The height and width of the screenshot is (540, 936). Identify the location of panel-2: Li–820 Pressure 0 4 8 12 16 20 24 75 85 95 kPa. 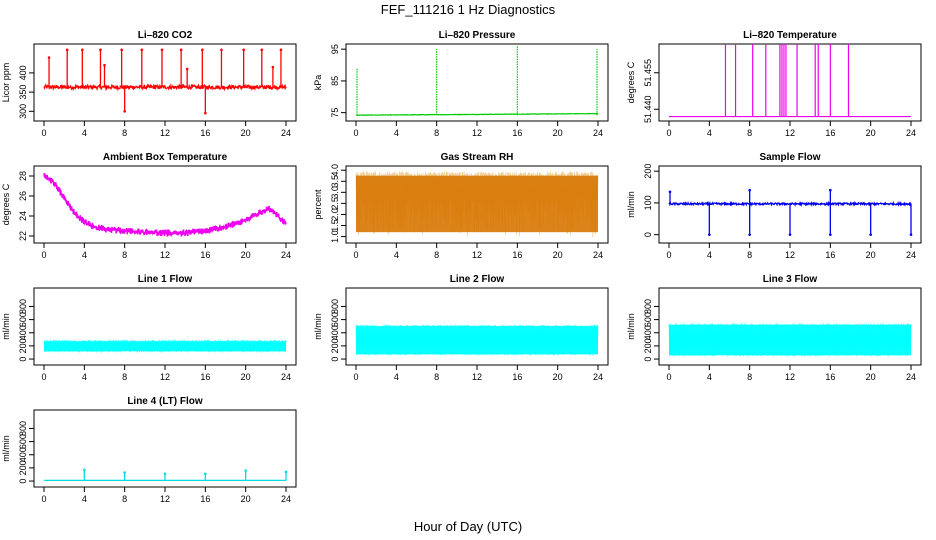
(461, 84).